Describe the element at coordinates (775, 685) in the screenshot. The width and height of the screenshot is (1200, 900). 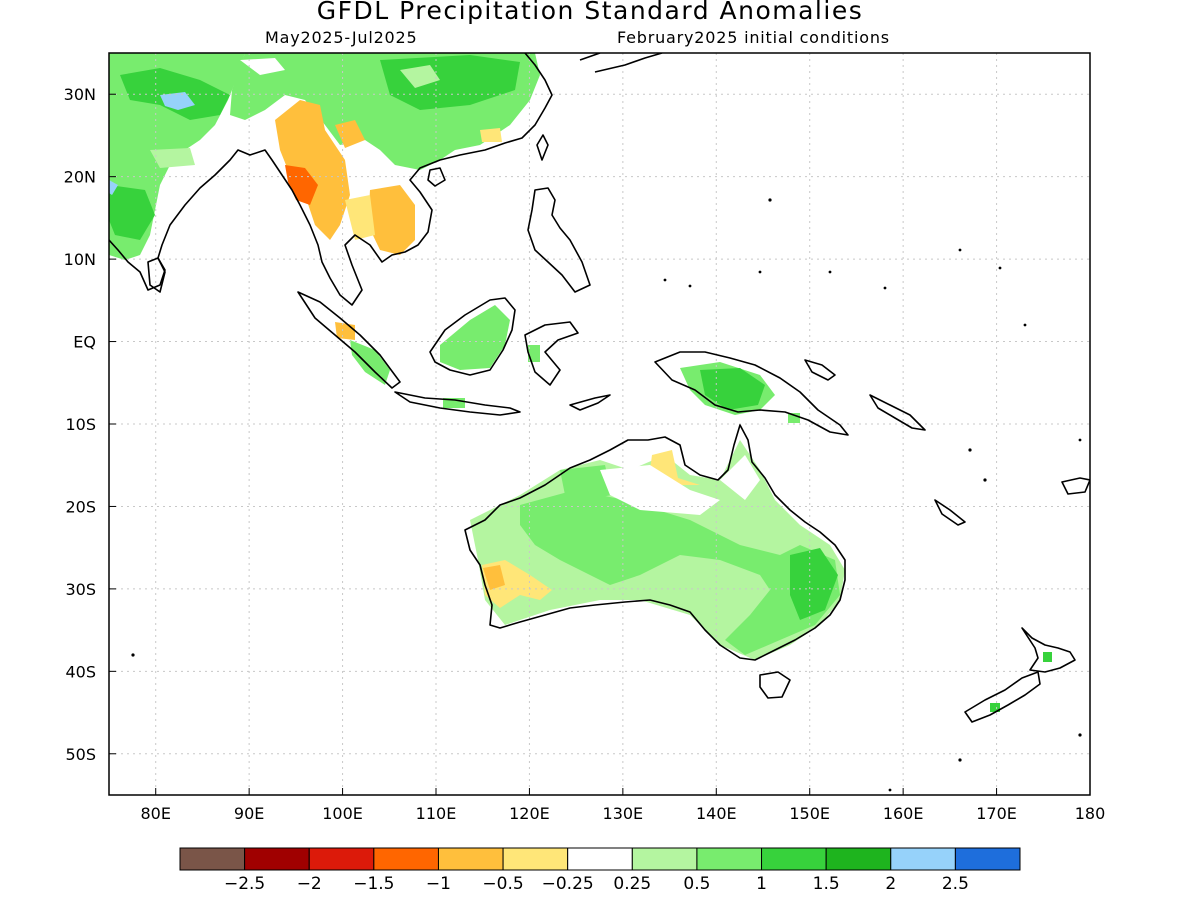
I see `coast-tasmania` at that location.